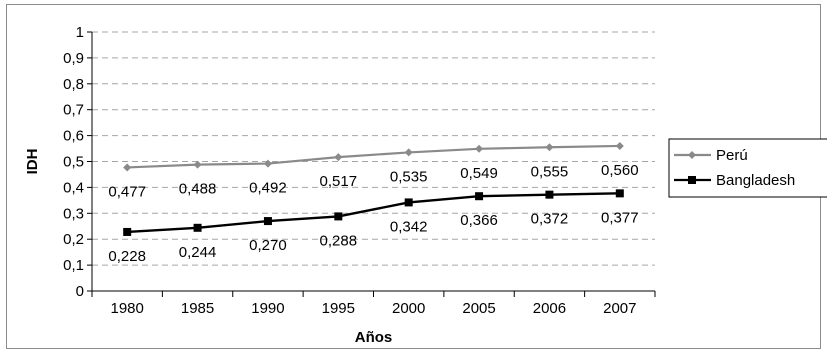  What do you see at coordinates (127, 308) in the screenshot?
I see `x-tick-label: 1980` at bounding box center [127, 308].